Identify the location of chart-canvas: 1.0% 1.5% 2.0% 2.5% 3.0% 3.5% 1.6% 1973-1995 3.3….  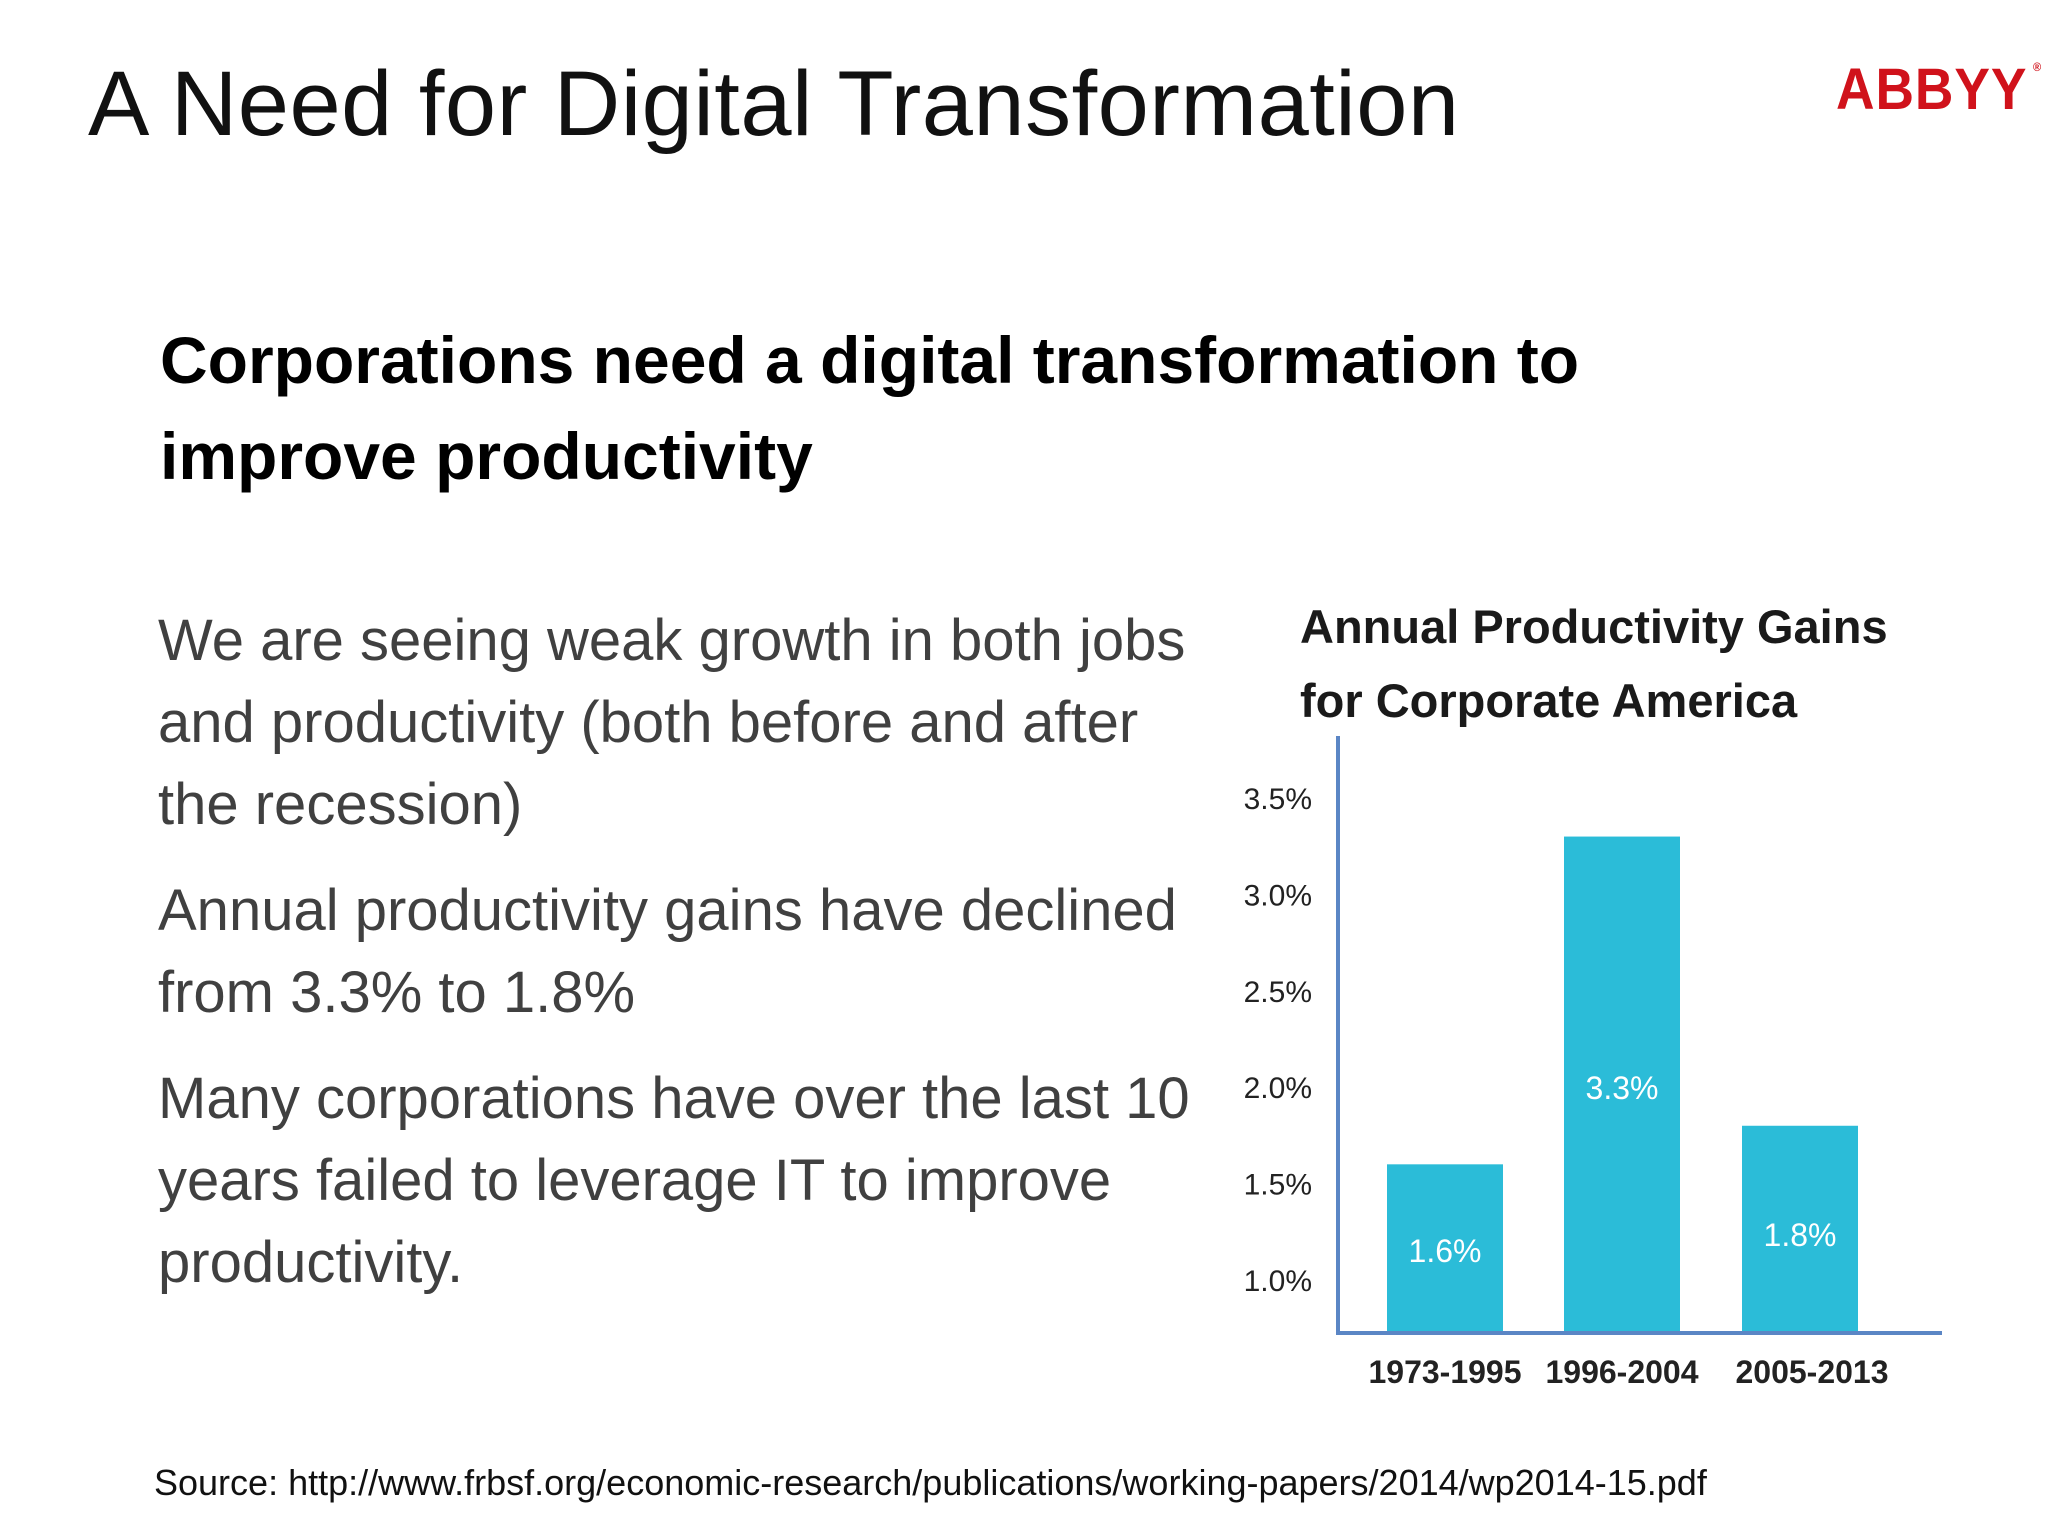
(1593, 1063).